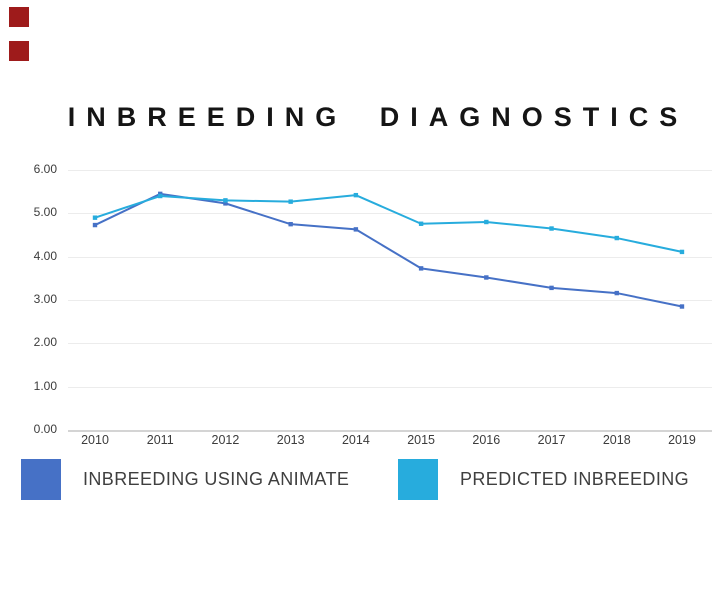 The image size is (720, 604). I want to click on x-axis-tick-label: 2015, so click(421, 440).